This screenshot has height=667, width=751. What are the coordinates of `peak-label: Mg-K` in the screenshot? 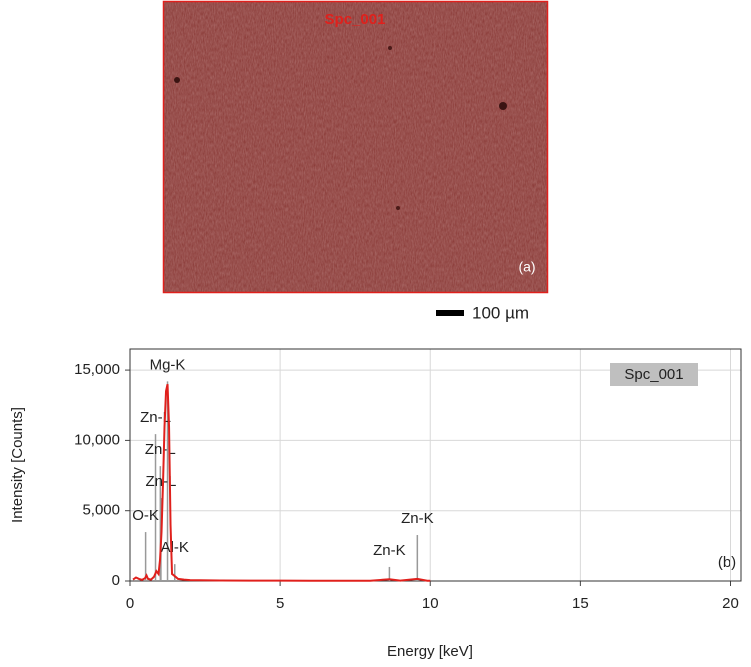 It's located at (168, 364).